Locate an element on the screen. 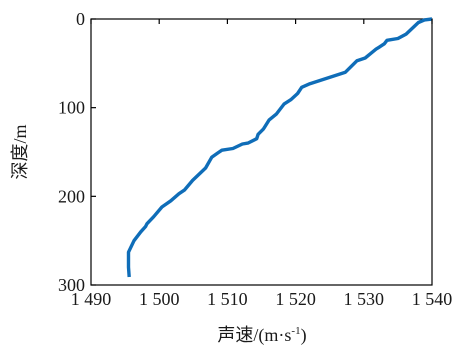  x-axis-title-main: 声速/(m·s is located at coordinates (254, 335).